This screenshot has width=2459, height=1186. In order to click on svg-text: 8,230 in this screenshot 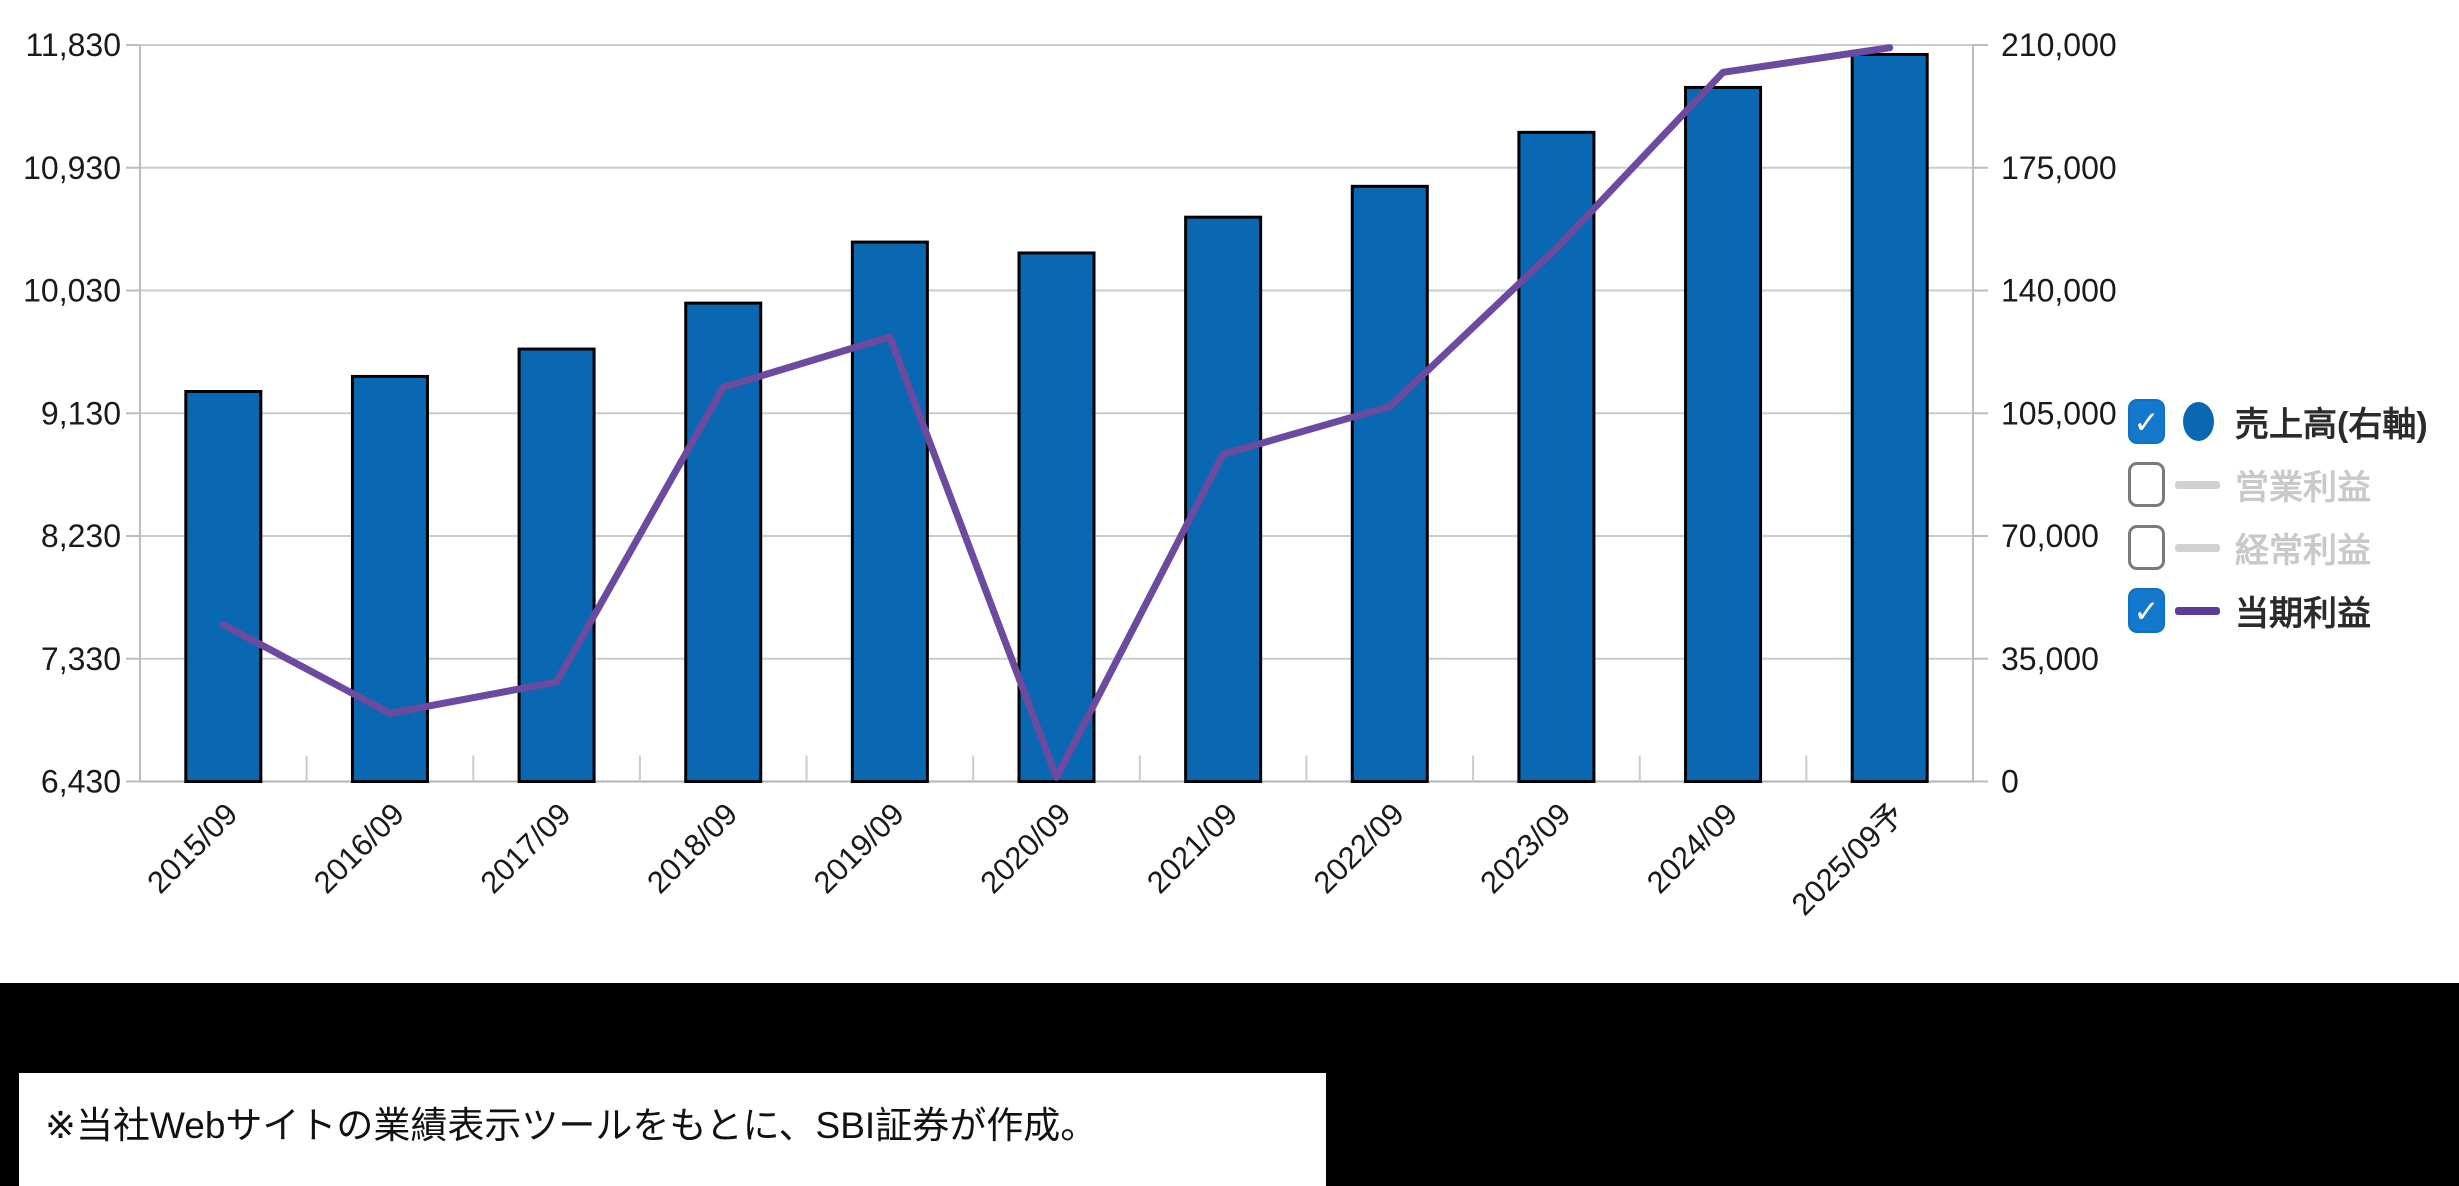, I will do `click(81, 536)`.